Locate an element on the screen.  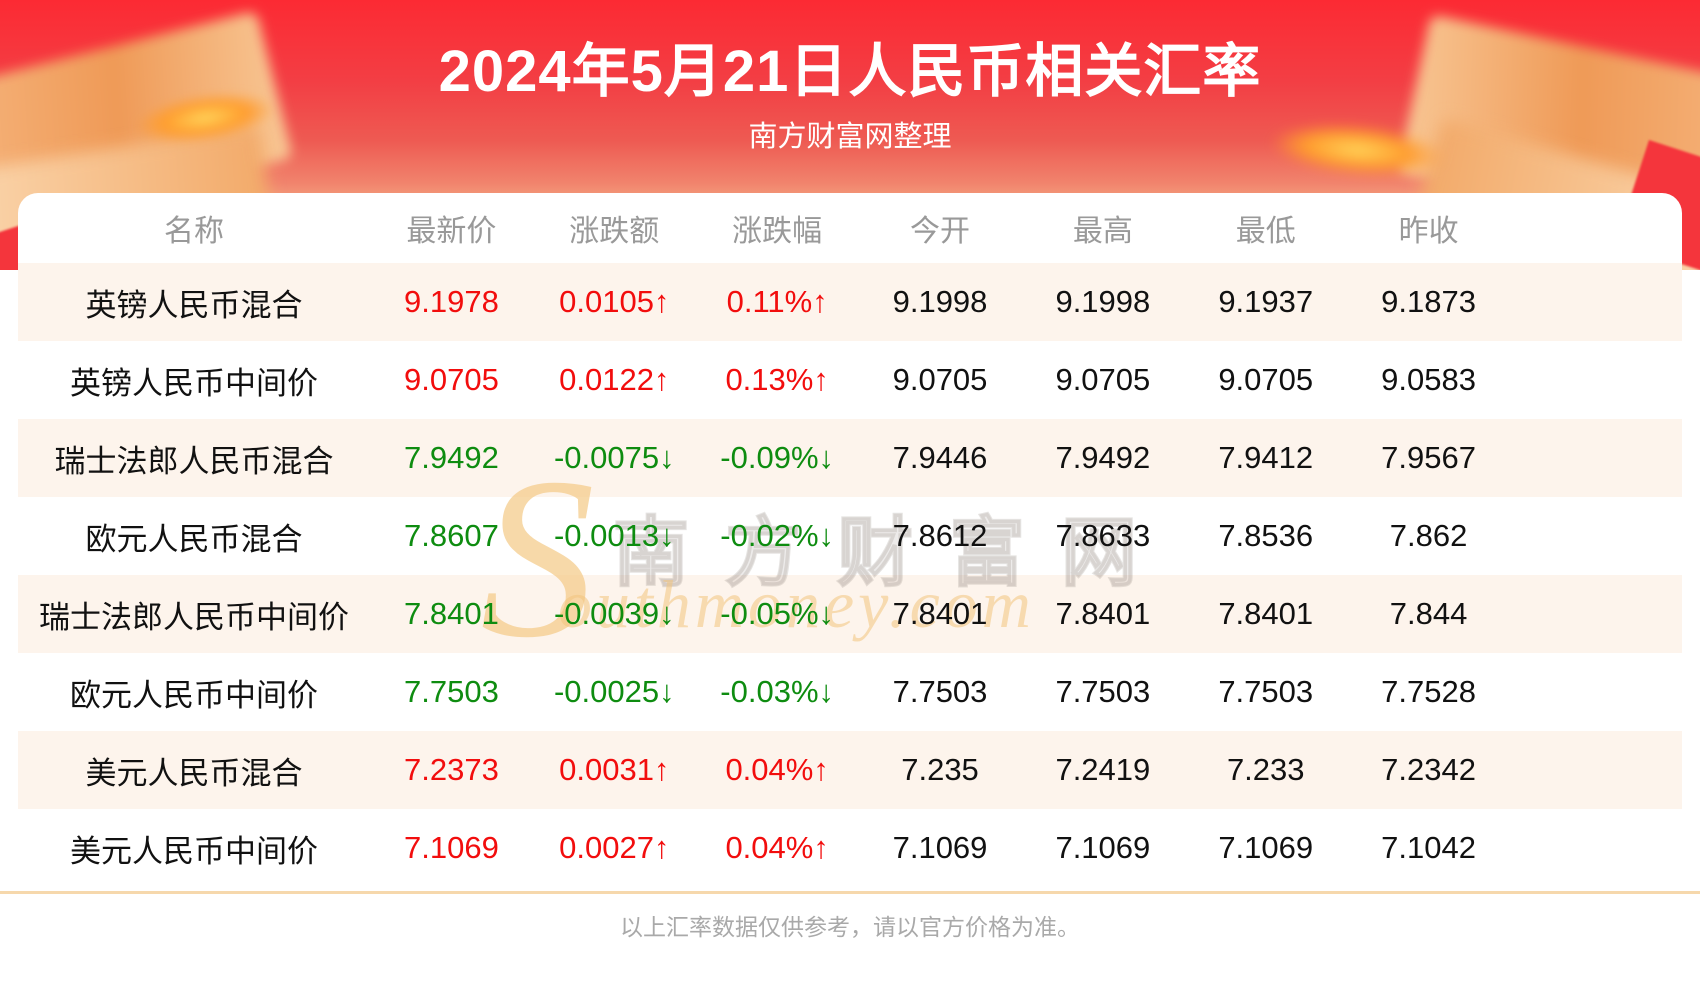
cell-prev_close: 7.9567 is located at coordinates (1428, 457).